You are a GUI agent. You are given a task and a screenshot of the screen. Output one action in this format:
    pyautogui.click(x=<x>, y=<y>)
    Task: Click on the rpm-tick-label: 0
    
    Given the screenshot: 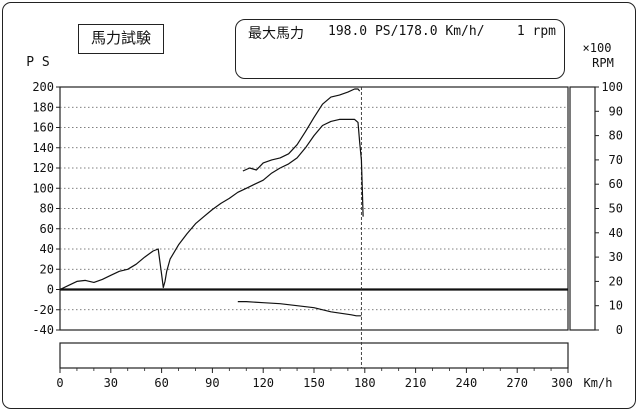 What is the action you would take?
    pyautogui.click(x=619, y=330)
    